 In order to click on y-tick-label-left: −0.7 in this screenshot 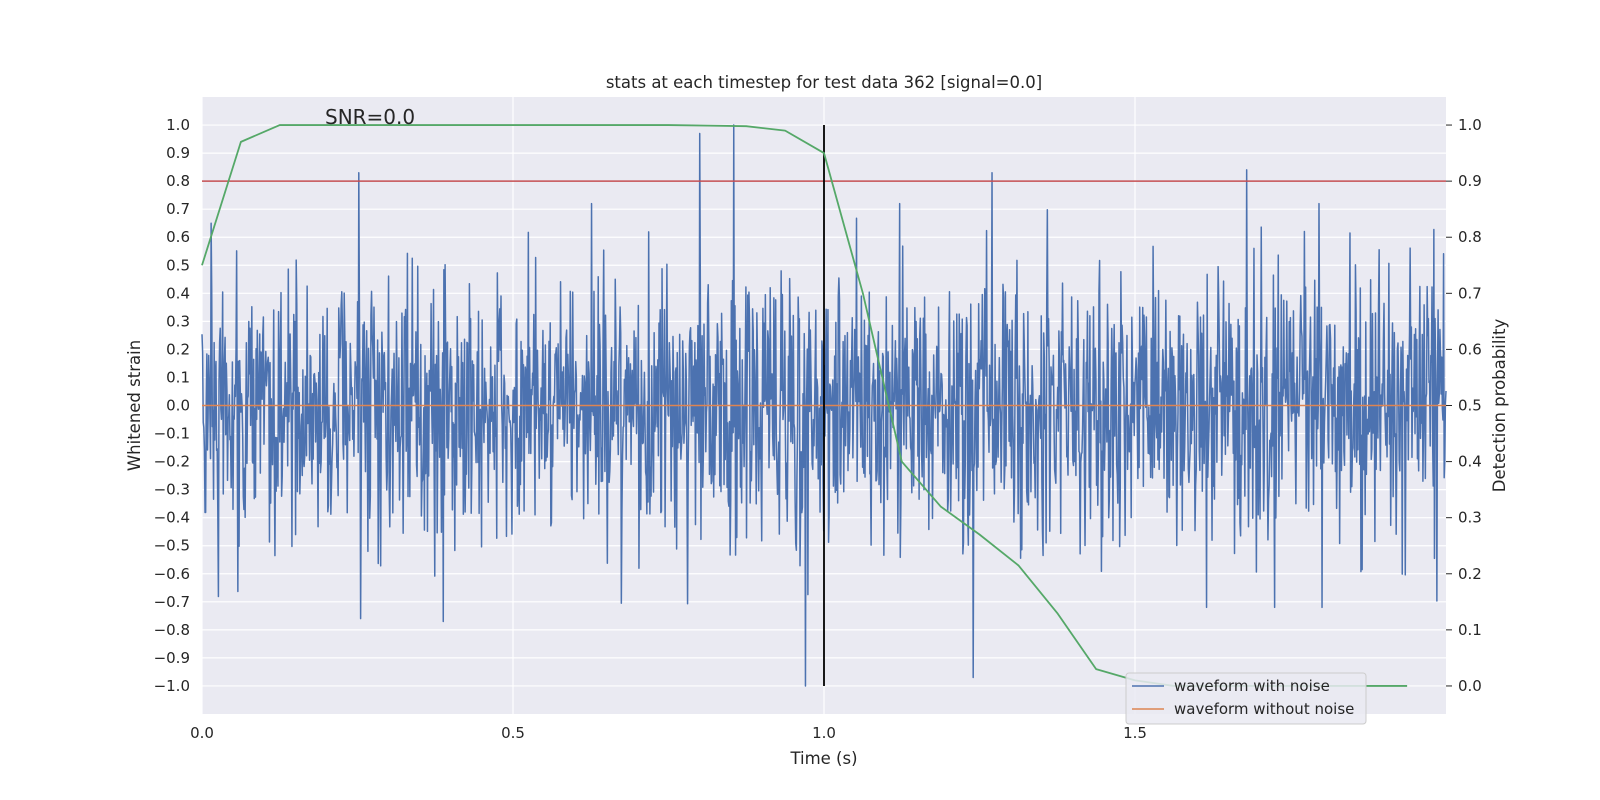, I will do `click(172, 602)`.